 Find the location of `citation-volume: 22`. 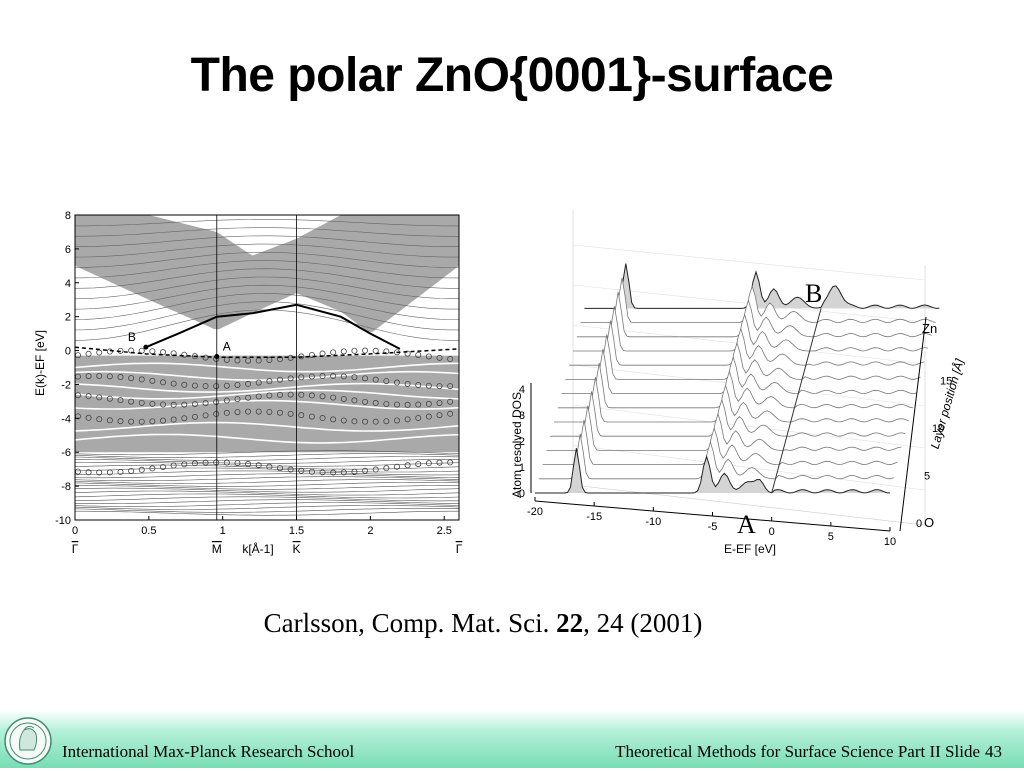

citation-volume: 22 is located at coordinates (570, 623).